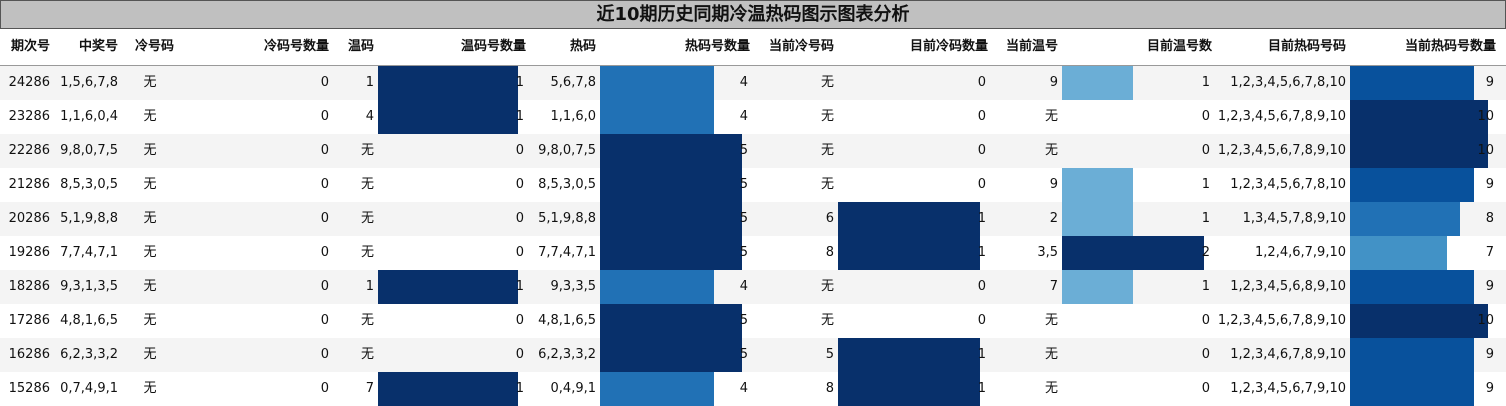 The height and width of the screenshot is (406, 1506). Describe the element at coordinates (1489, 252) in the screenshot. I see `bar-value: 7` at that location.